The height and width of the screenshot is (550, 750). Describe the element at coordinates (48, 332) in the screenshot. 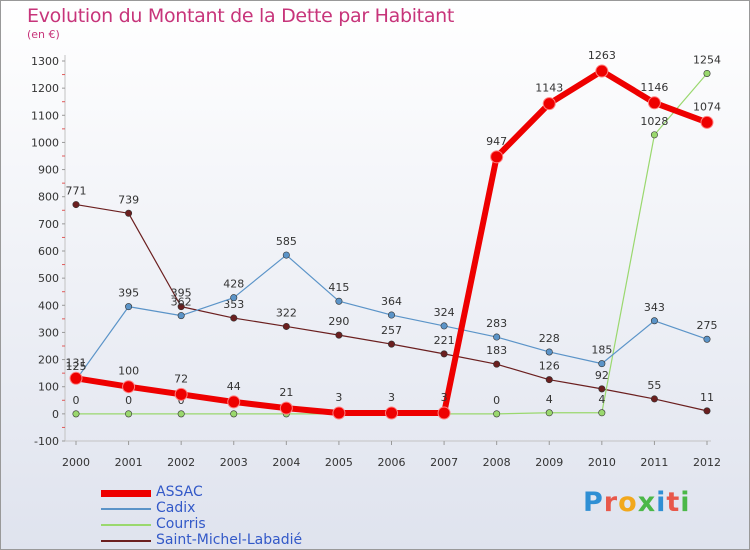

I see `y-tick-label: 300` at that location.